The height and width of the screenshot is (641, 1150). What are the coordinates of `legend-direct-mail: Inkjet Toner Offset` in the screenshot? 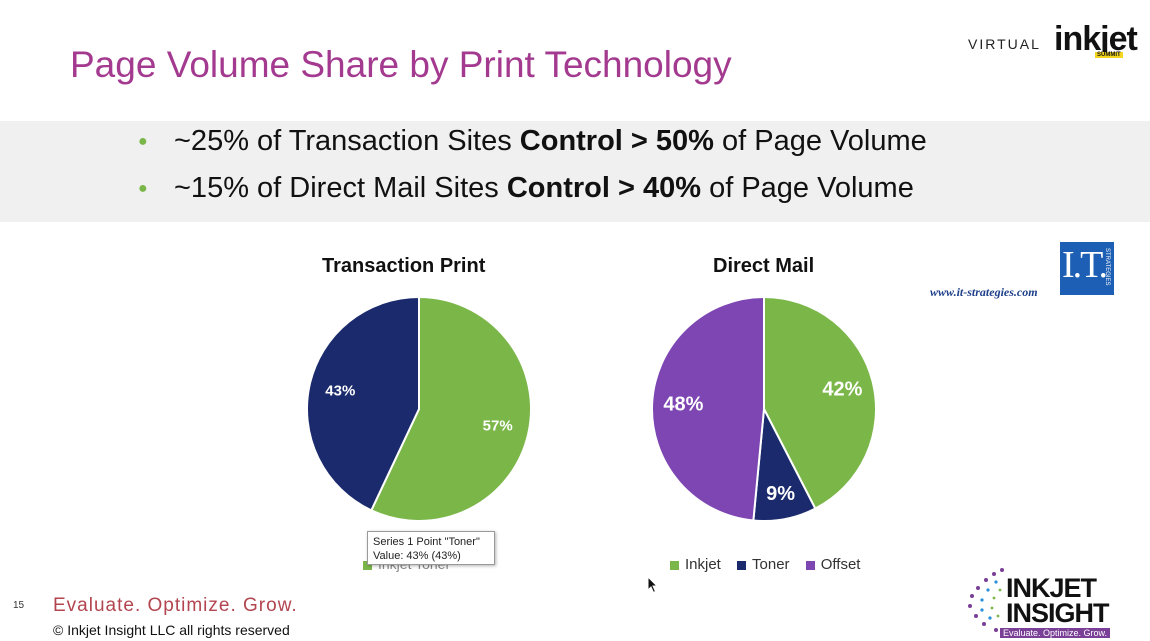 It's located at (771, 564).